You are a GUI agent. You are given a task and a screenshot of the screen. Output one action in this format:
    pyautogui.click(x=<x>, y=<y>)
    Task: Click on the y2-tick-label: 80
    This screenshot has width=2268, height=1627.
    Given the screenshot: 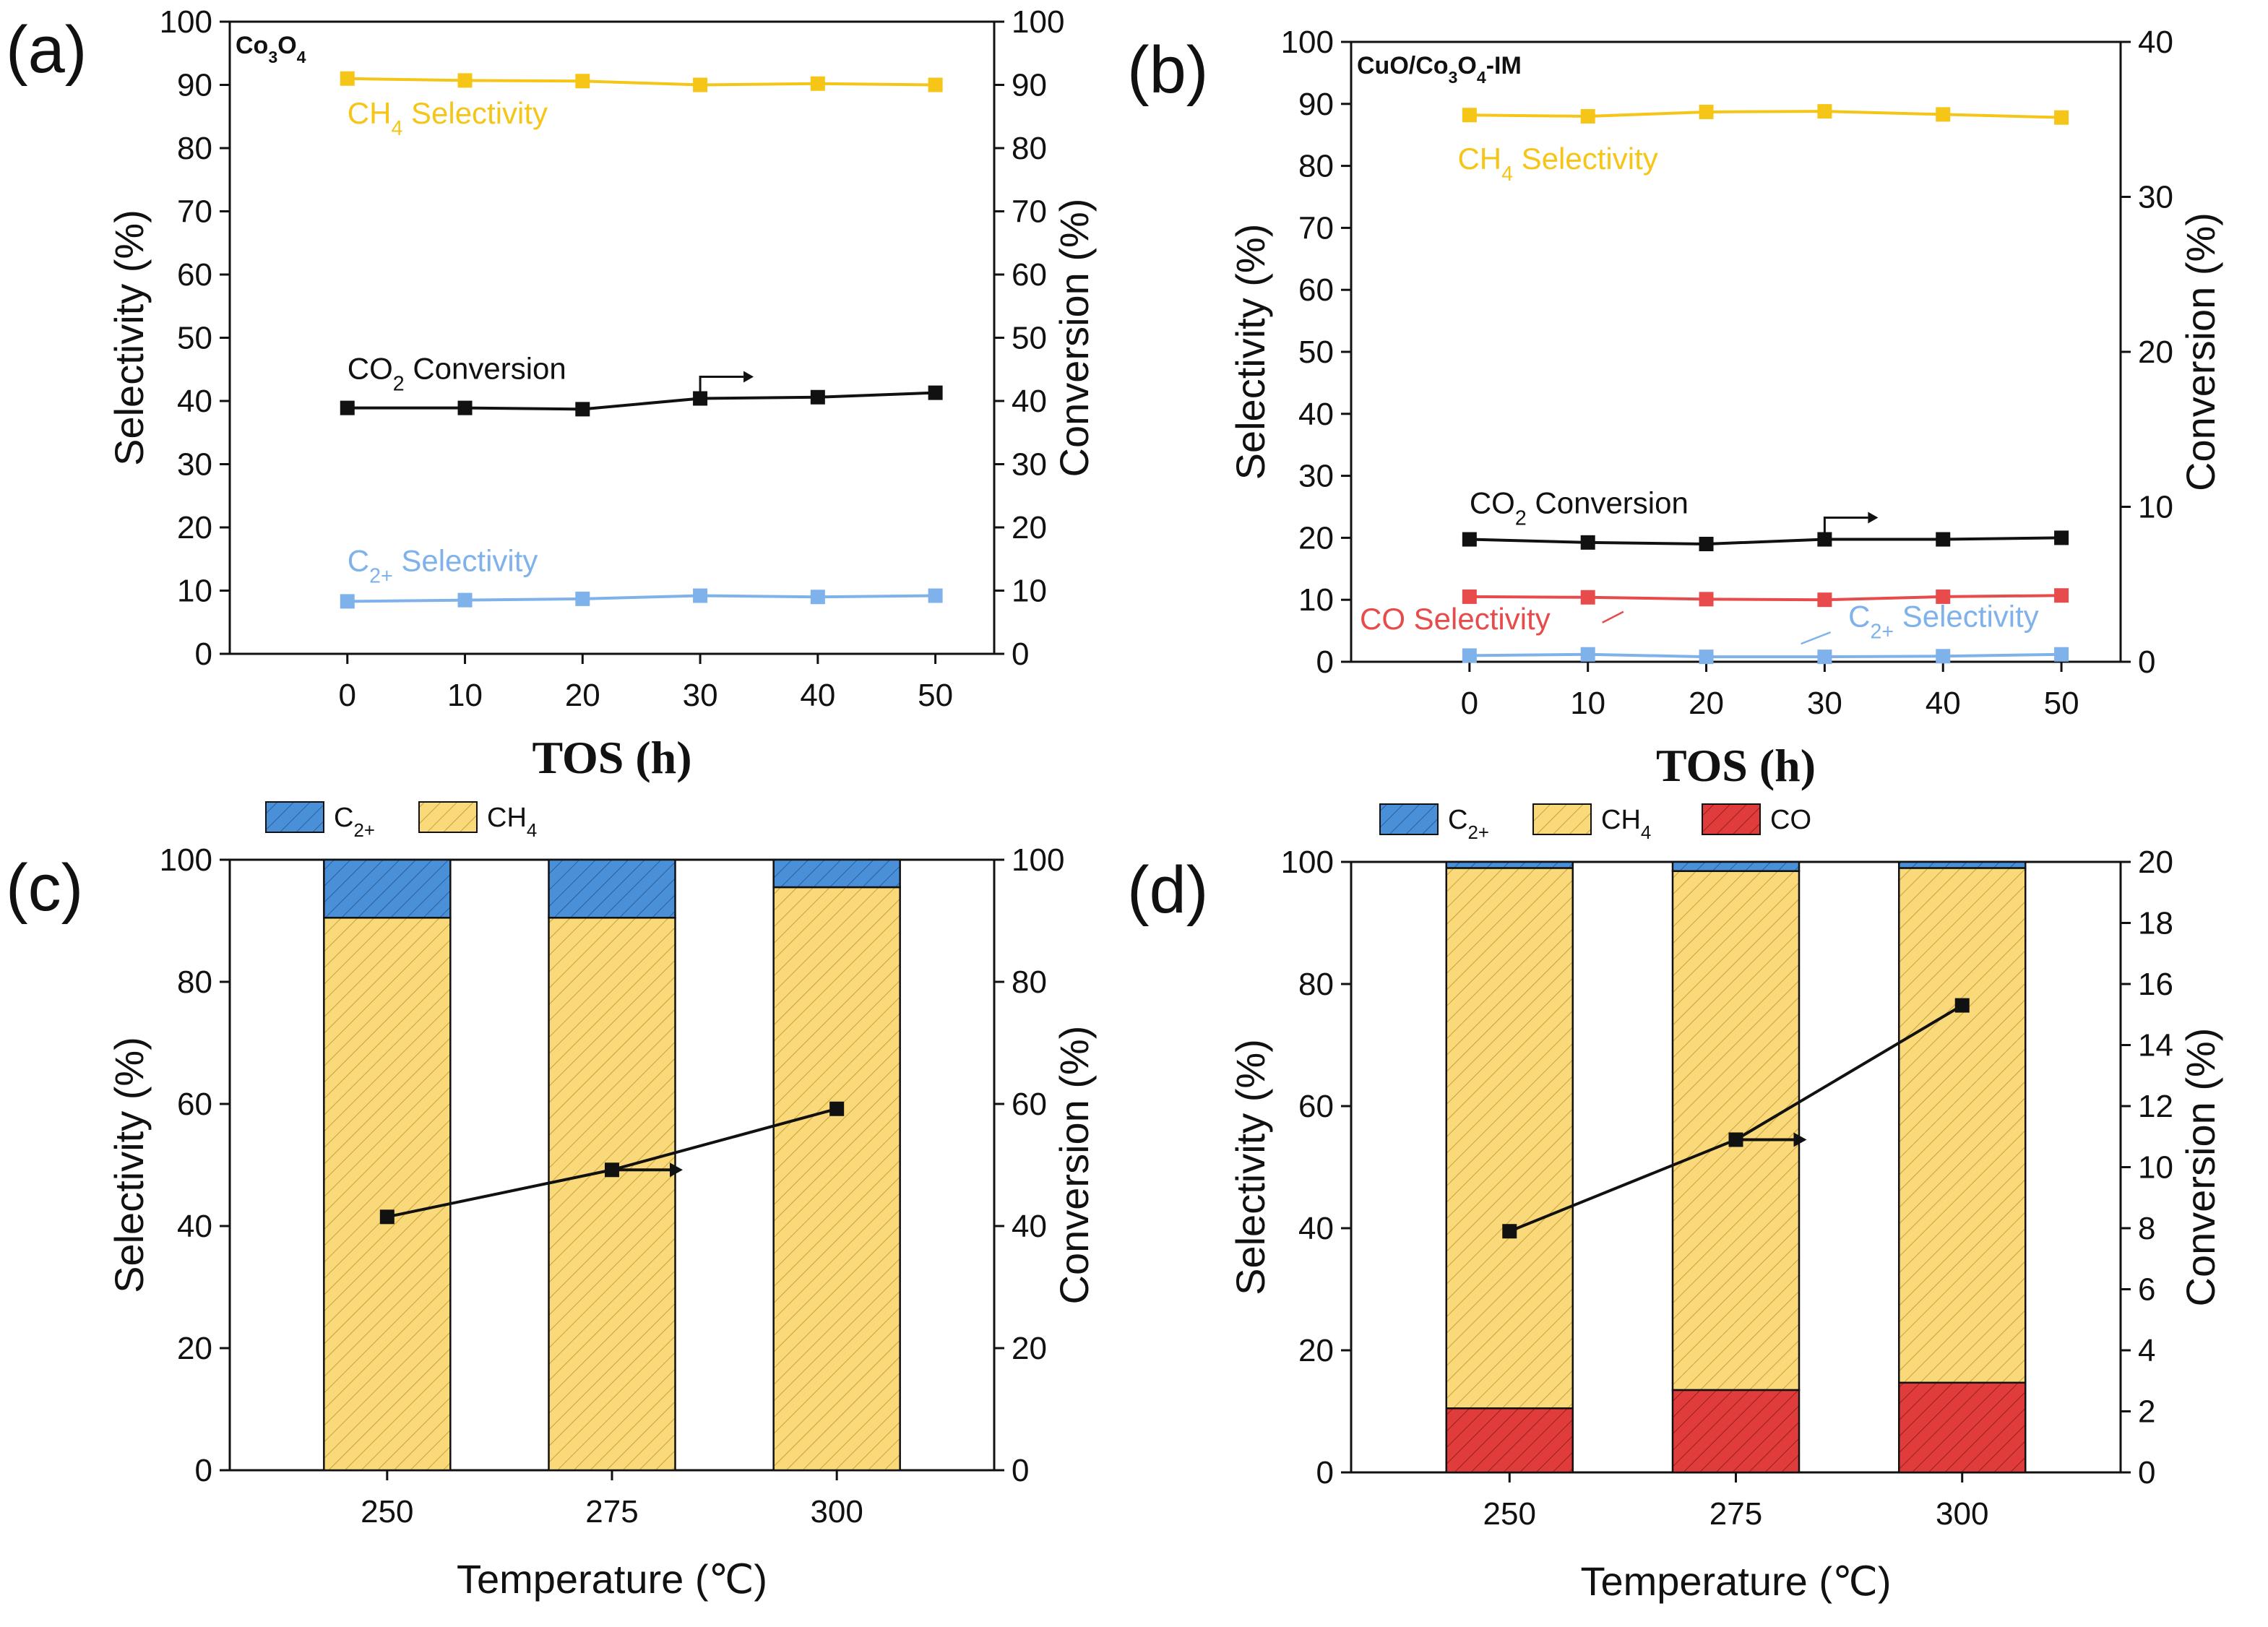 What is the action you would take?
    pyautogui.click(x=1029, y=982)
    